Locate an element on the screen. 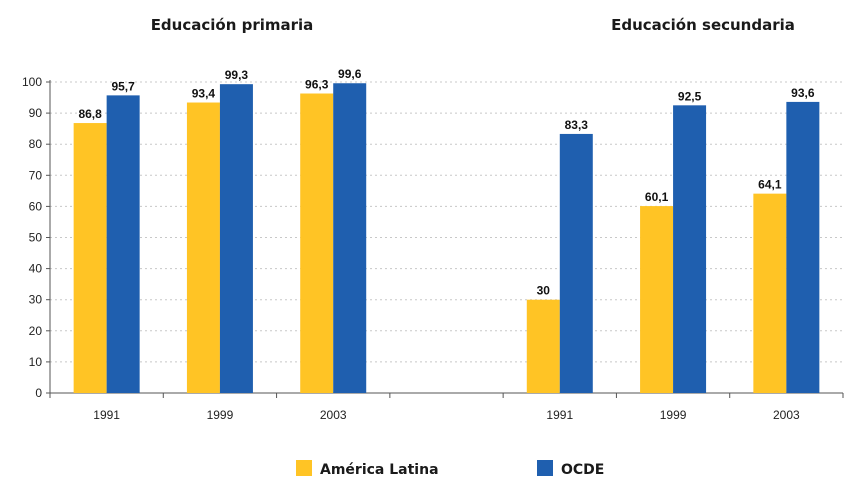 The width and height of the screenshot is (847, 482). y-tick-label: 100 is located at coordinates (32, 82).